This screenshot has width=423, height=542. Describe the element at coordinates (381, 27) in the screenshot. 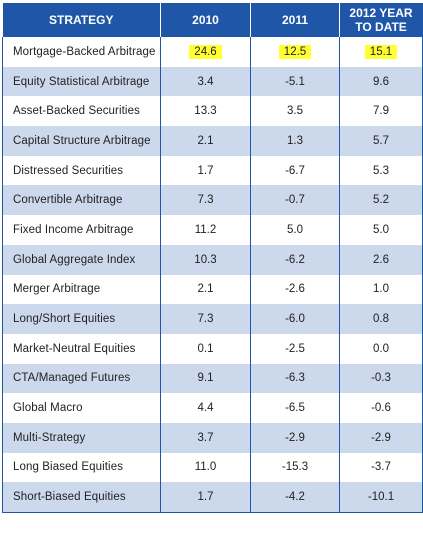

I see `header-2012-line2: TO DATE` at that location.